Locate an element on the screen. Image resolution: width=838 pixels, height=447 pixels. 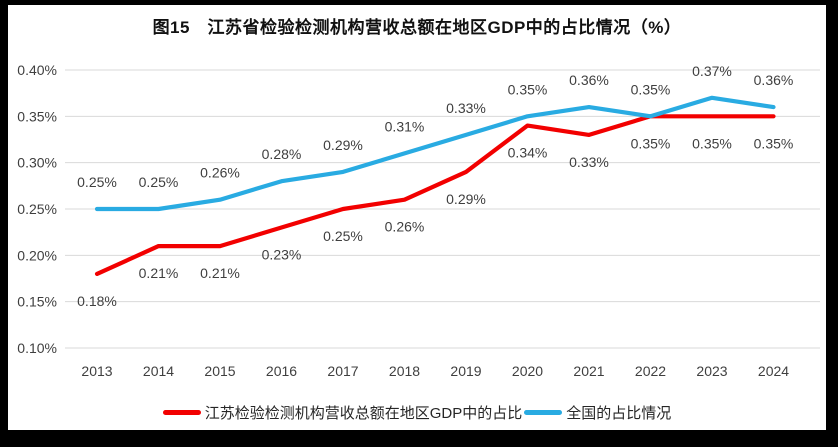
legend-label-jiangsu: 江苏检验检测机构营收总额在地区GDP中的占比 is located at coordinates (363, 413).